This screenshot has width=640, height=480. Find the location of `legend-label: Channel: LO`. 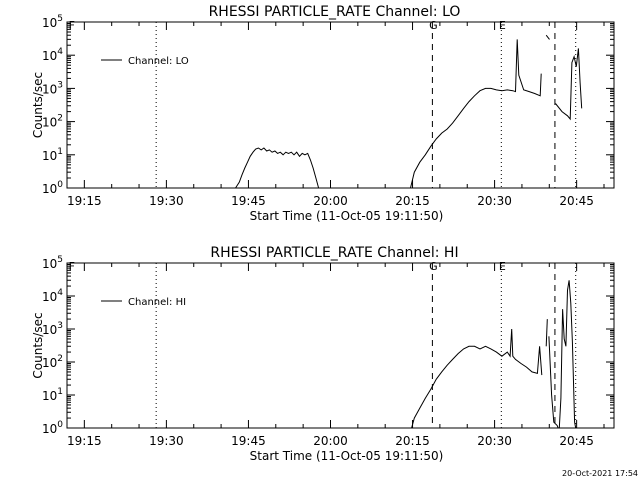

legend-label: Channel: LO is located at coordinates (158, 61).